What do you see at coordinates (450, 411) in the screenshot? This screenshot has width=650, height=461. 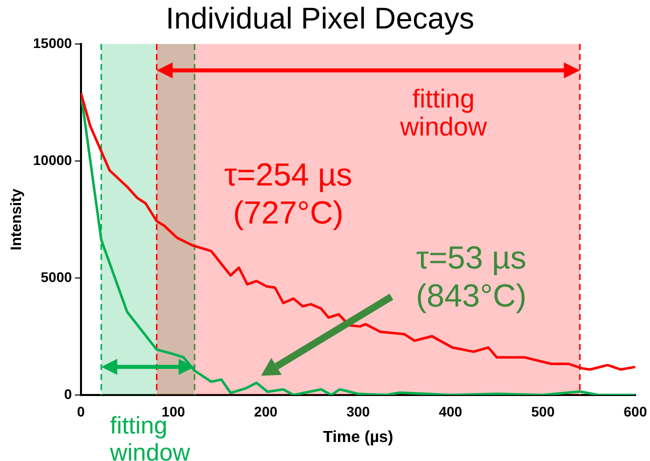 I see `x-tick-label: 400` at bounding box center [450, 411].